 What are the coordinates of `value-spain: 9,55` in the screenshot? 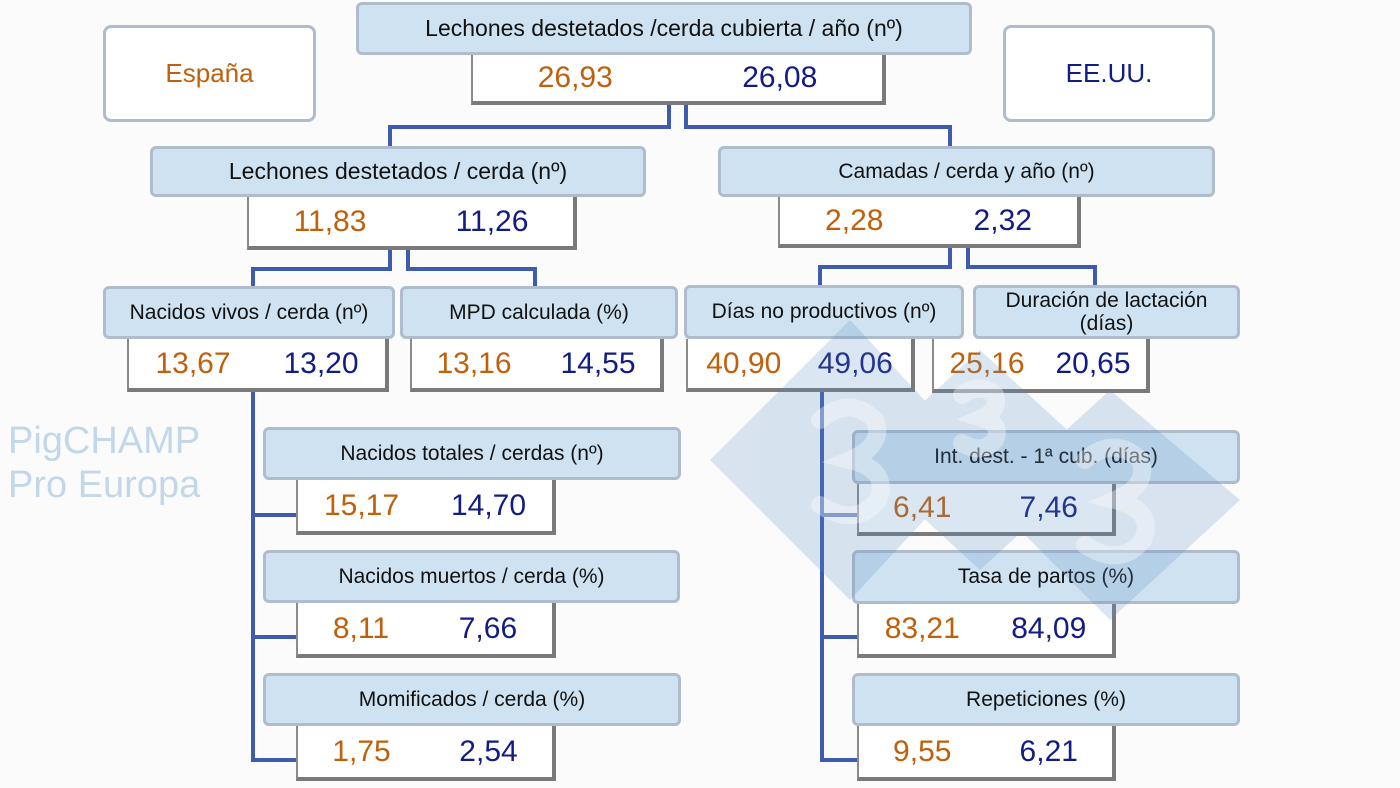 It's located at (922, 751).